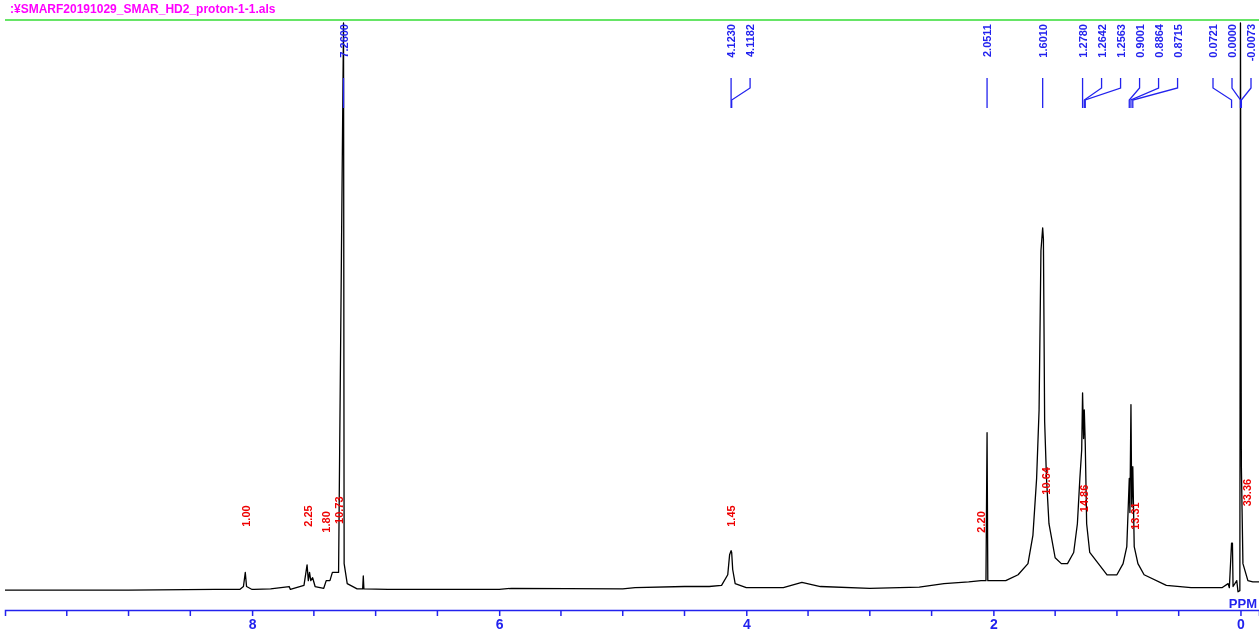 The image size is (1259, 640). Describe the element at coordinates (731, 41) in the screenshot. I see `annotation: 4.1230` at that location.